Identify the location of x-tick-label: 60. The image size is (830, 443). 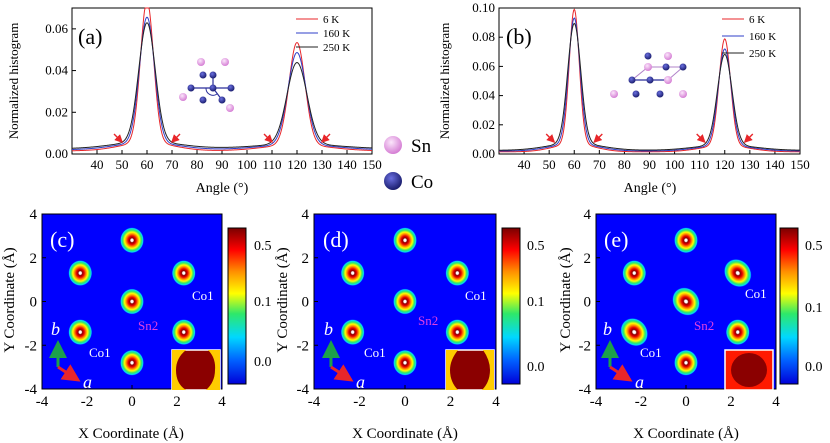
(574, 164).